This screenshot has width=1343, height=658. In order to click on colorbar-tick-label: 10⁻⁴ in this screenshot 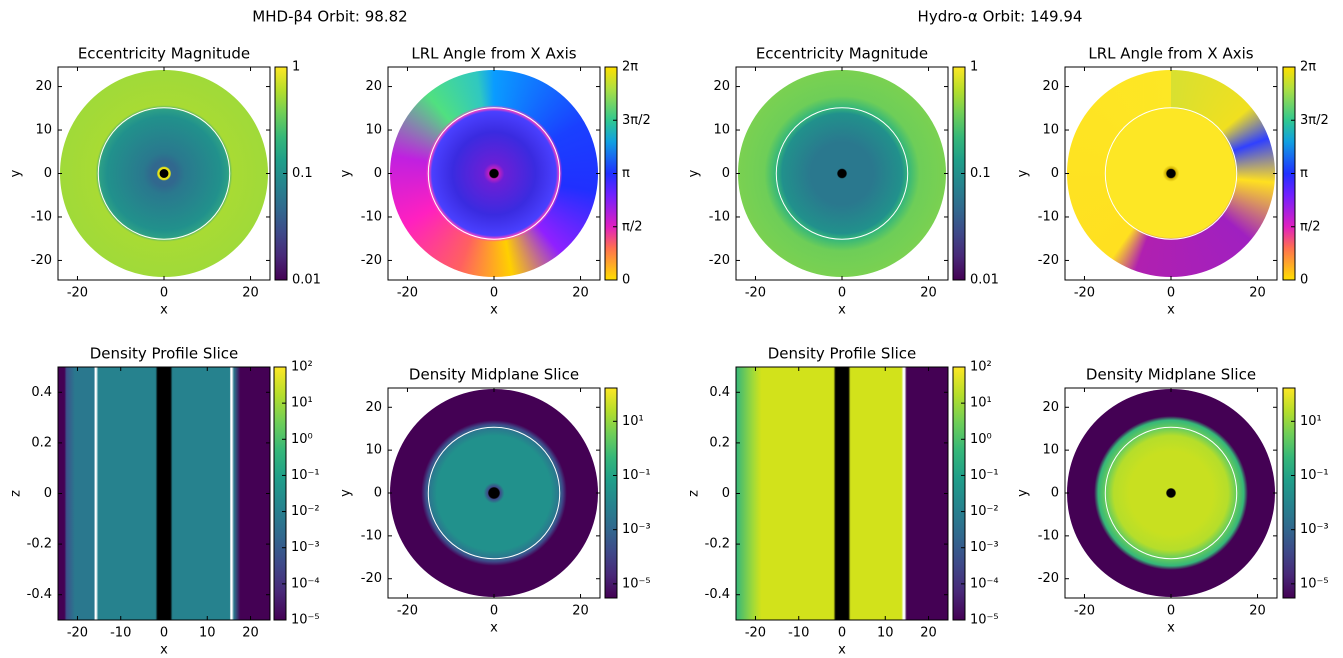, I will do `click(305, 583)`.